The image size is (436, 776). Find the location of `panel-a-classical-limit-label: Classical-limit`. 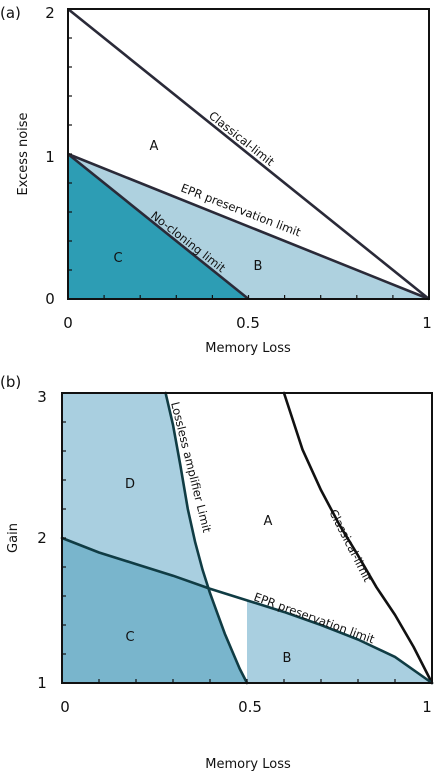

panel-a-classical-limit-label: Classical-limit is located at coordinates (241, 138).